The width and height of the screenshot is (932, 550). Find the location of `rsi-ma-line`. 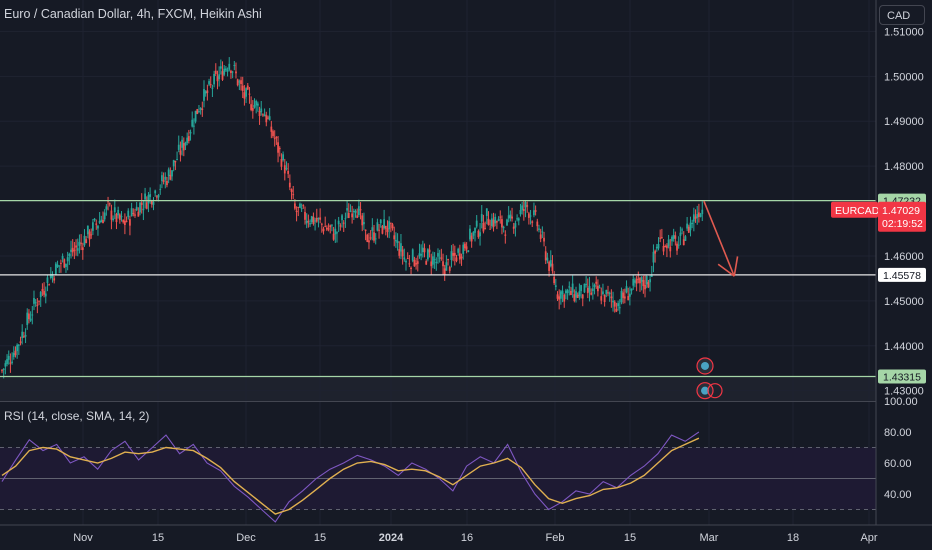

rsi-ma-line is located at coordinates (350, 476).